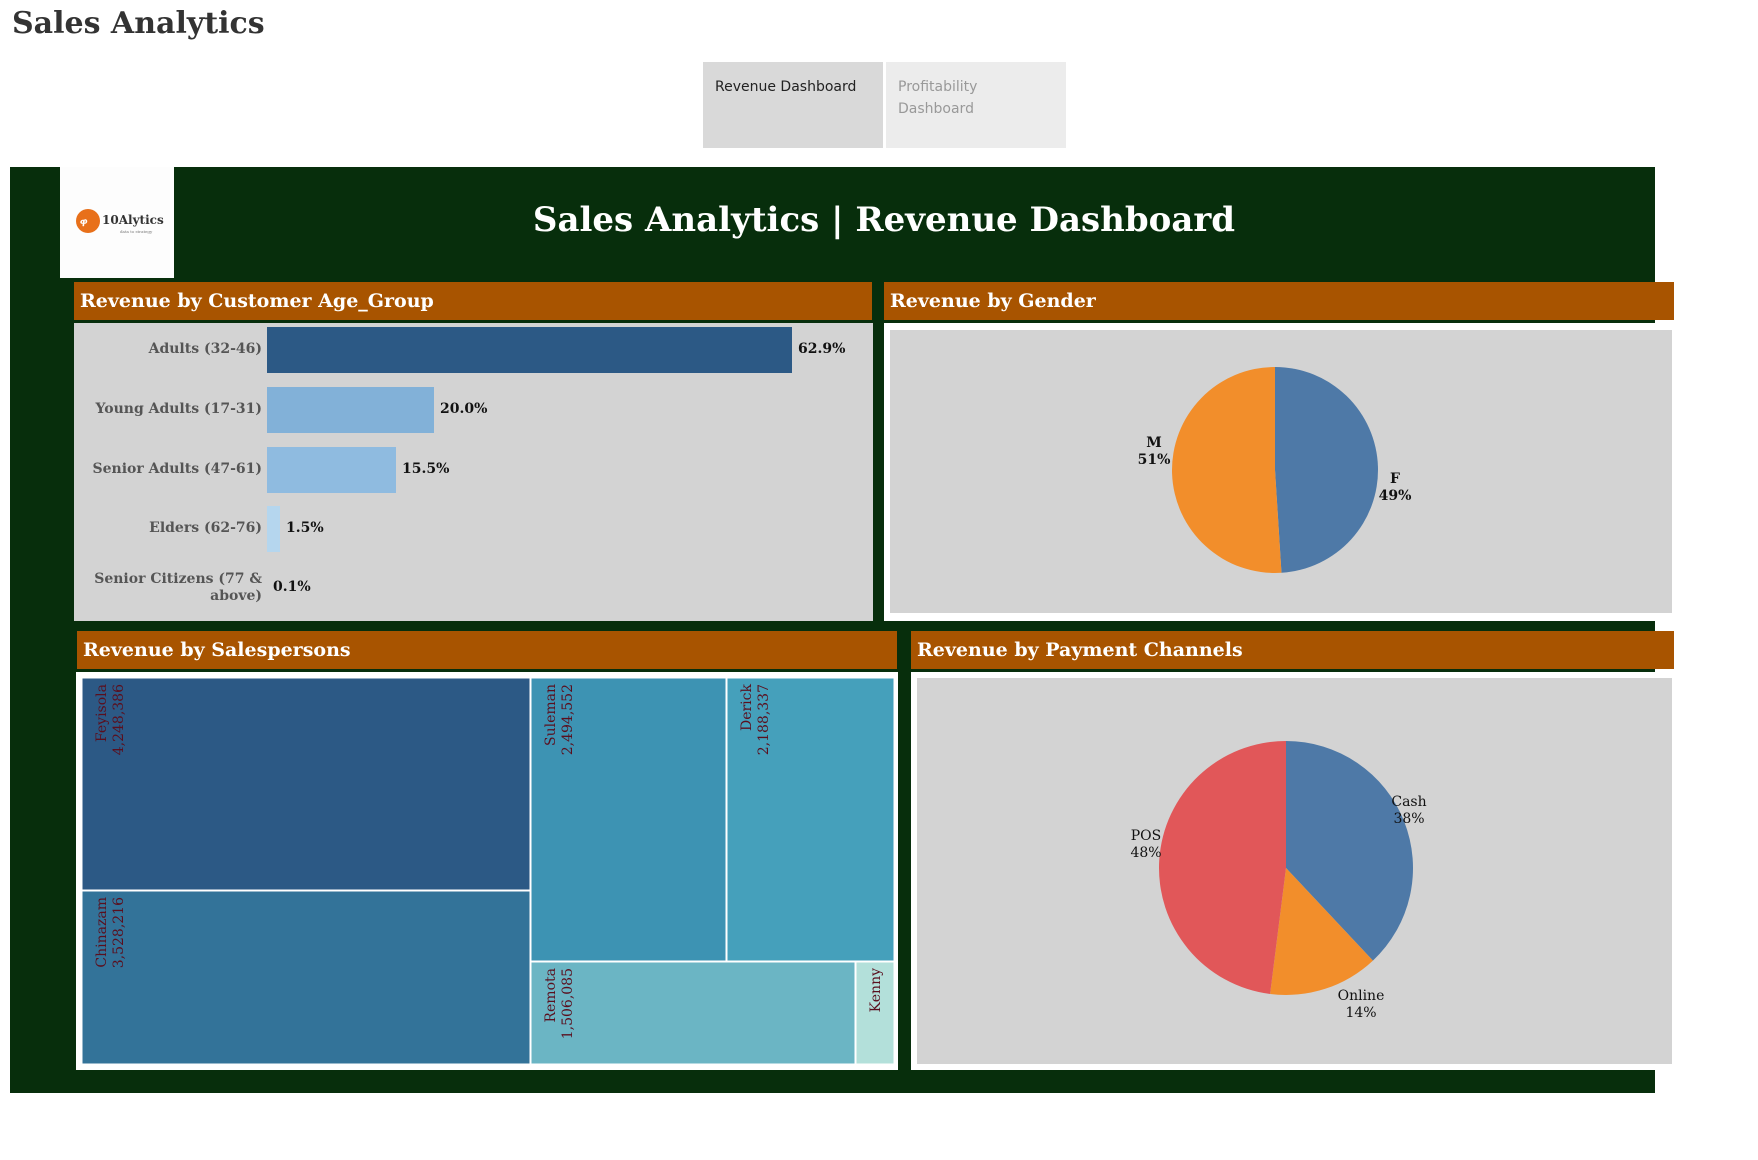  I want to click on app-title: Sales Analytics, so click(138, 23).